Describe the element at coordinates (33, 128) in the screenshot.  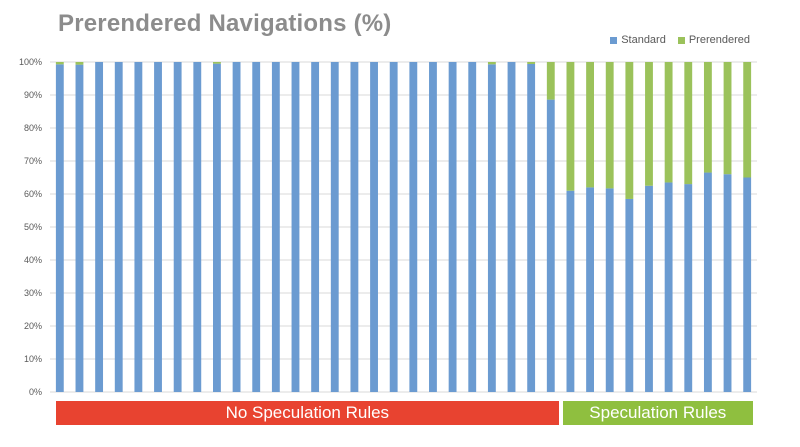
I see `y-tick-label: 80%` at that location.